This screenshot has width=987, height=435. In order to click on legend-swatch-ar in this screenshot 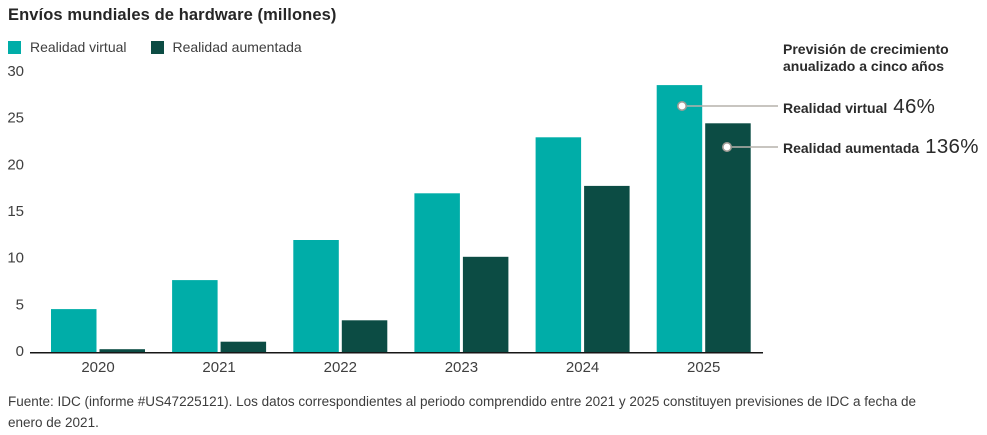, I will do `click(157, 47)`.